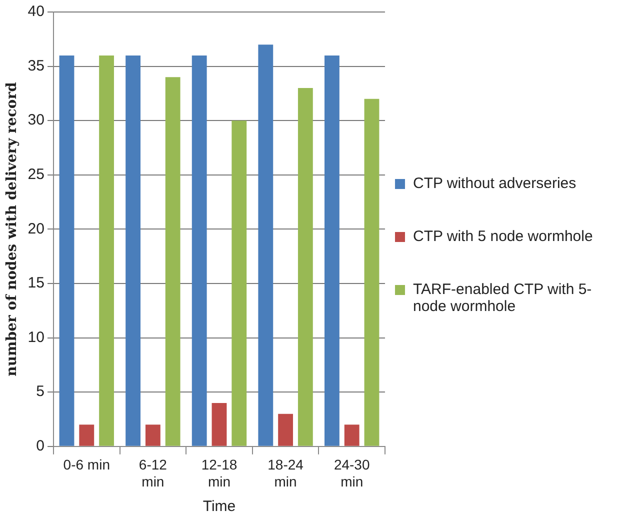 This screenshot has width=619, height=525. What do you see at coordinates (352, 473) in the screenshot?
I see `x-tick-label: 24-30 min` at bounding box center [352, 473].